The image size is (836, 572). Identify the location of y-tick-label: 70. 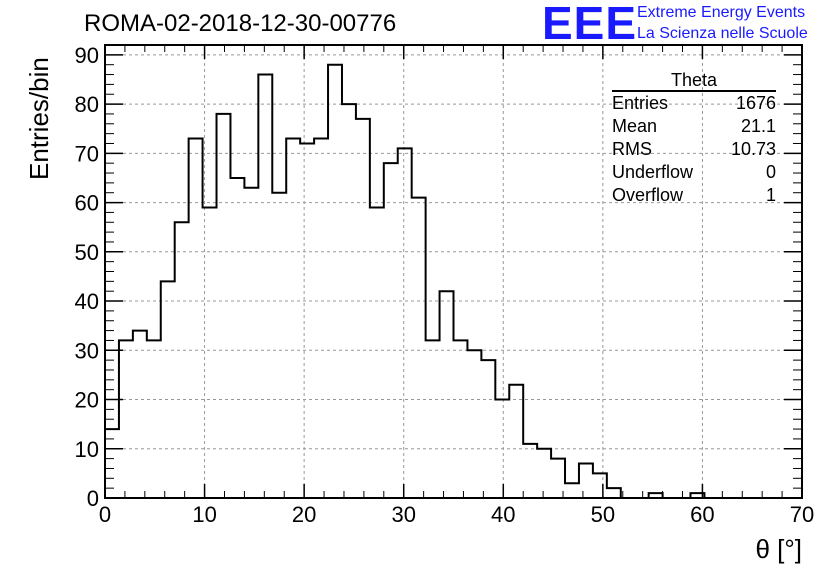
(87, 153).